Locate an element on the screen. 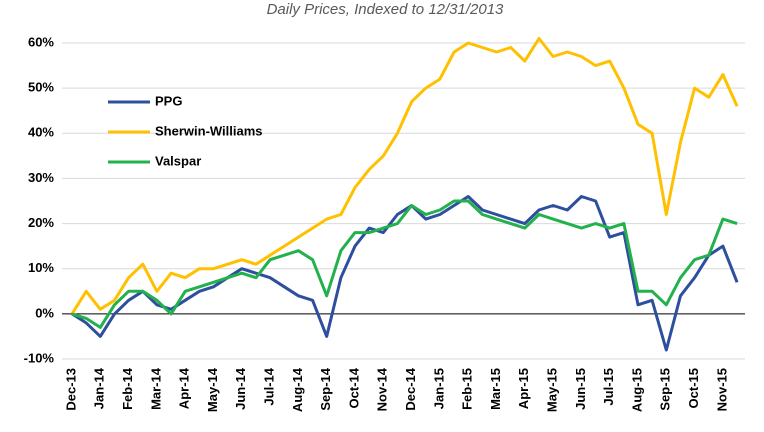 Image resolution: width=764 pixels, height=432 pixels. x-tick-label: Nov-14 is located at coordinates (382, 389).